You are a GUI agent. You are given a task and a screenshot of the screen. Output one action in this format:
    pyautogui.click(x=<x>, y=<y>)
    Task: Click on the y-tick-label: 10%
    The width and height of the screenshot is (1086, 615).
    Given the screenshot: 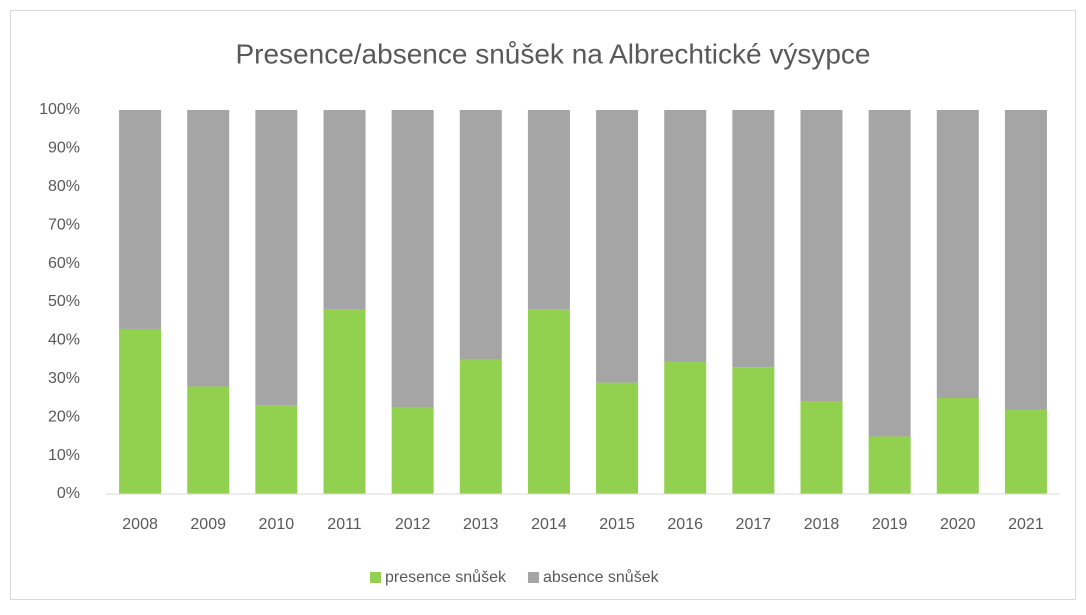 What is the action you would take?
    pyautogui.click(x=64, y=455)
    